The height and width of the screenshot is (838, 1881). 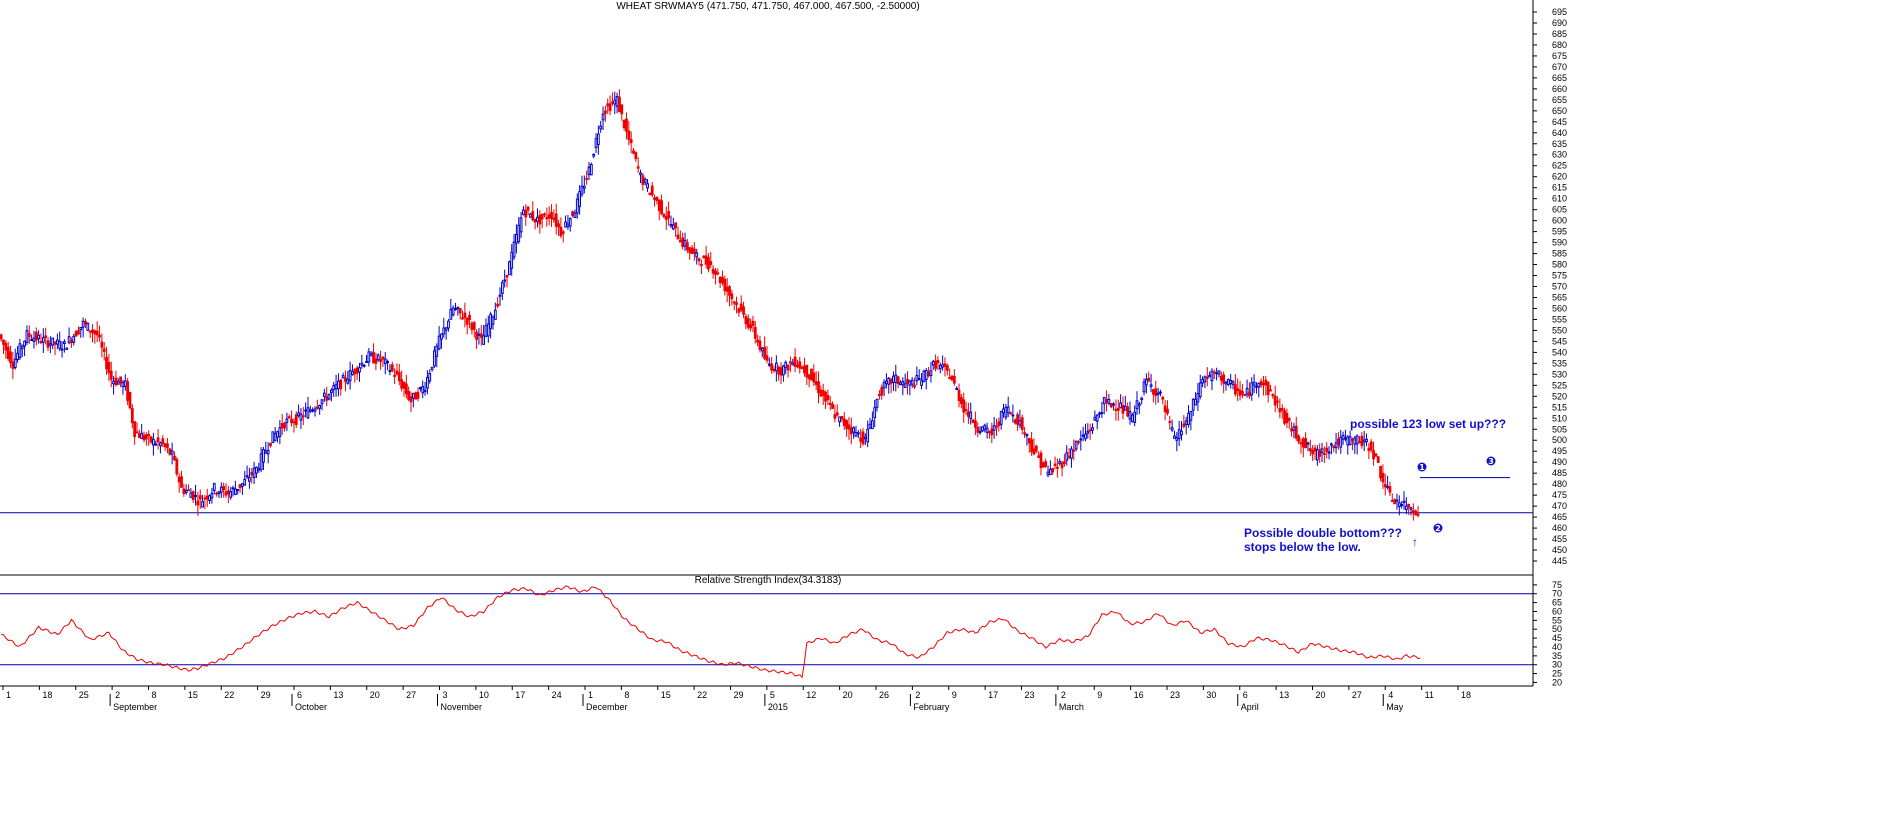 I want to click on point-1-marker, so click(x=1422, y=467).